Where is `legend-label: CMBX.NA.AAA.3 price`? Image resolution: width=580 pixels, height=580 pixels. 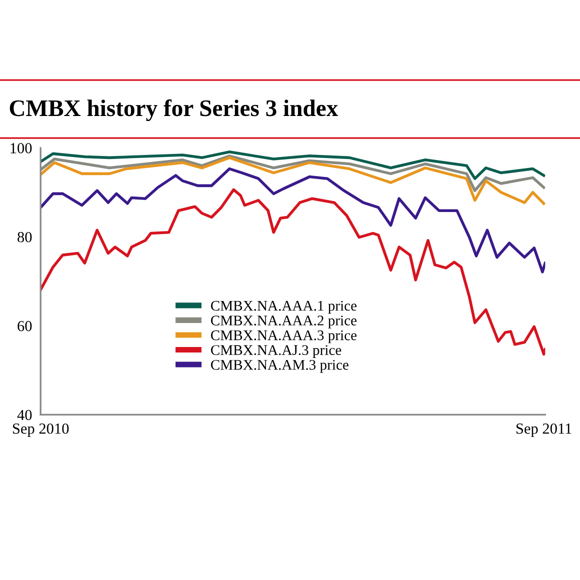
legend-label: CMBX.NA.AAA.3 price is located at coordinates (283, 337).